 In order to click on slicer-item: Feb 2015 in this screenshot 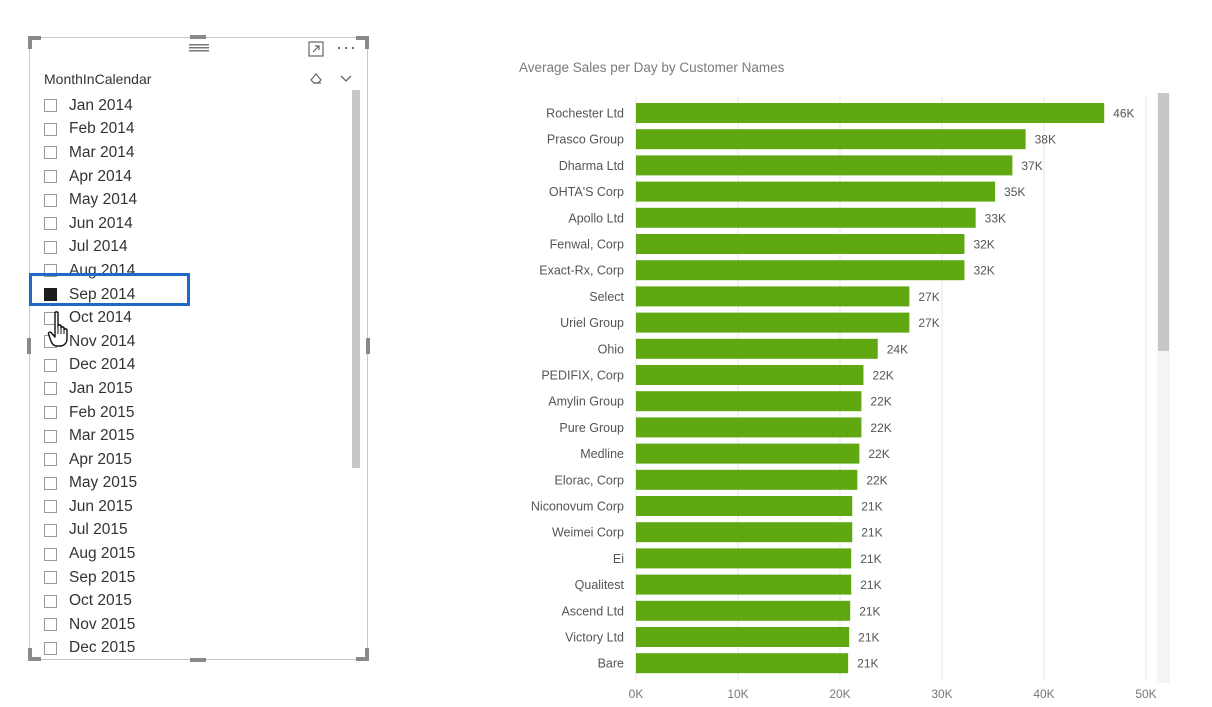, I will do `click(194, 413)`.